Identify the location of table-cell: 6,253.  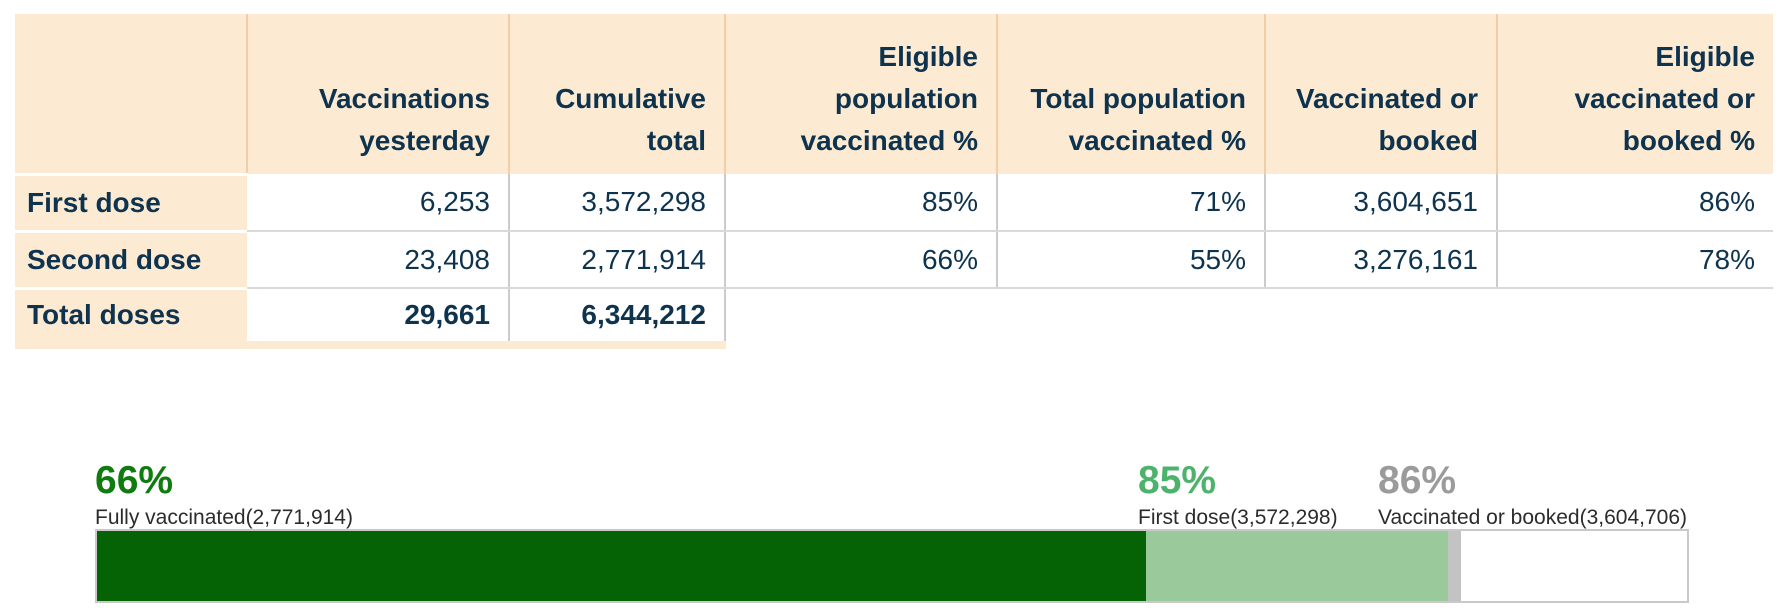
(378, 203).